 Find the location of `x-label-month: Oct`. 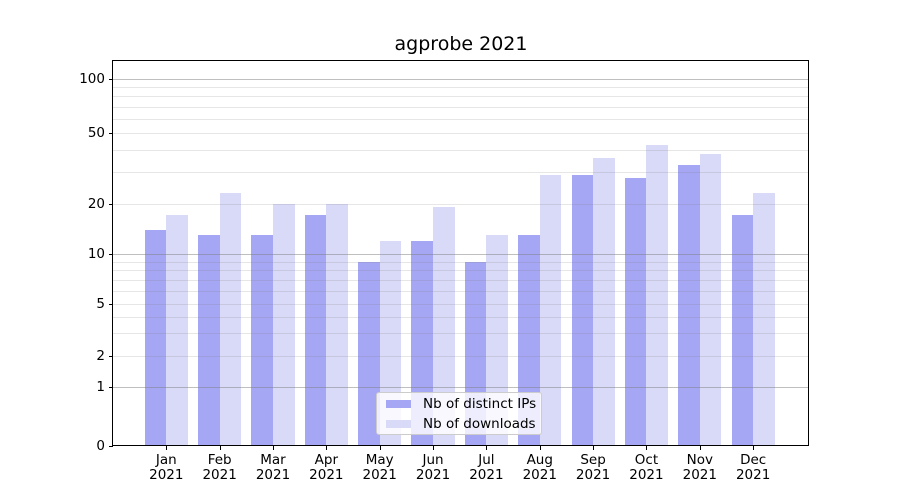

x-label-month: Oct is located at coordinates (646, 460).